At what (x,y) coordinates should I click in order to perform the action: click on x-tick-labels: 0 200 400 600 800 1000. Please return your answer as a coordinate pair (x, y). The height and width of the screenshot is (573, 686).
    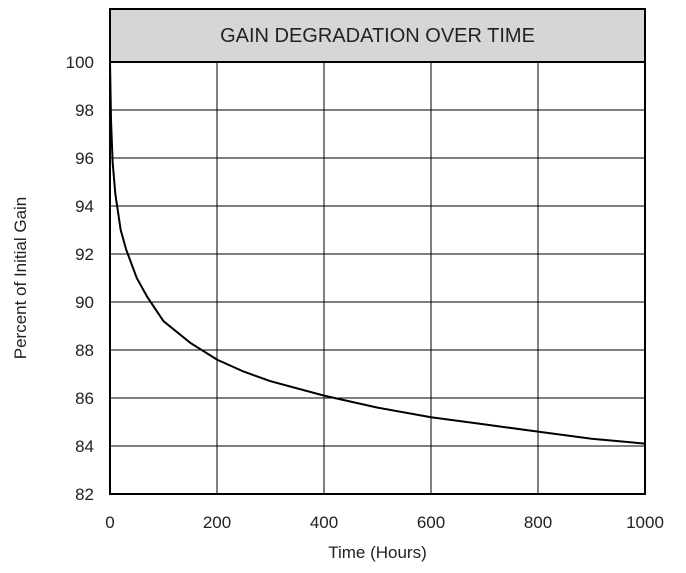
    Looking at the image, I should click on (384, 522).